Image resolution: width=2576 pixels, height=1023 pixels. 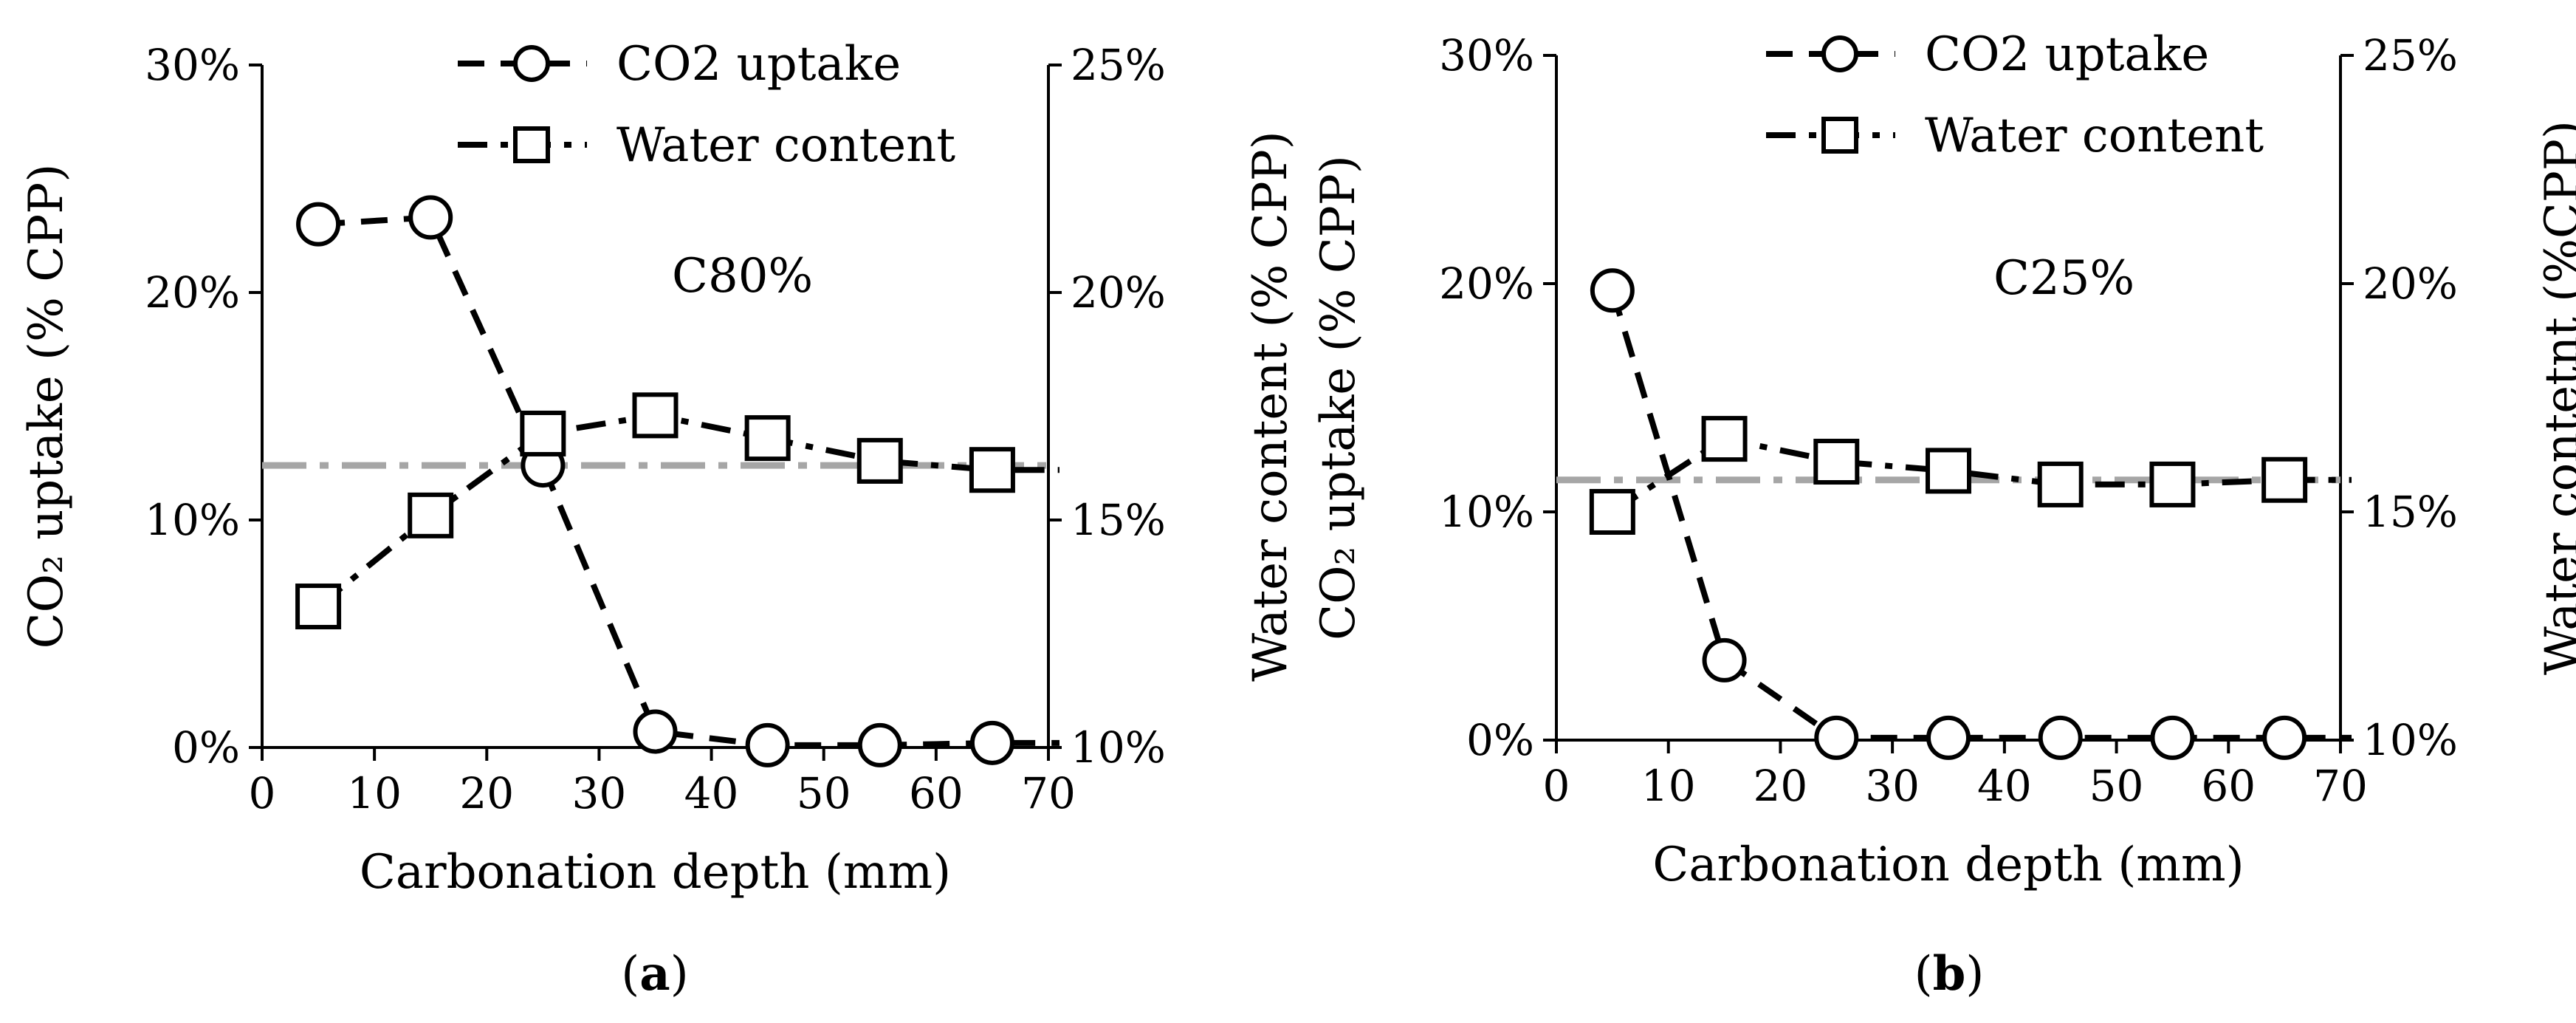 I want to click on y-axis-title-right: Water contetnt (%CPP), so click(x=2555, y=397).